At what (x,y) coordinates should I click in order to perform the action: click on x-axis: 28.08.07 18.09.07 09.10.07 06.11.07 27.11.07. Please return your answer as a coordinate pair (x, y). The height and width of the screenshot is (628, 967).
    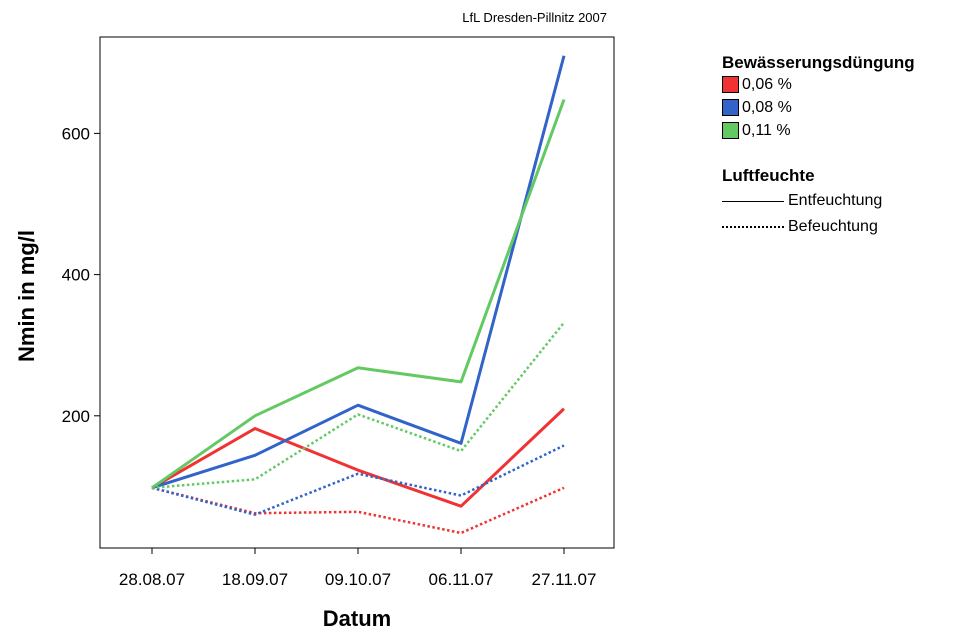
    Looking at the image, I should click on (358, 568).